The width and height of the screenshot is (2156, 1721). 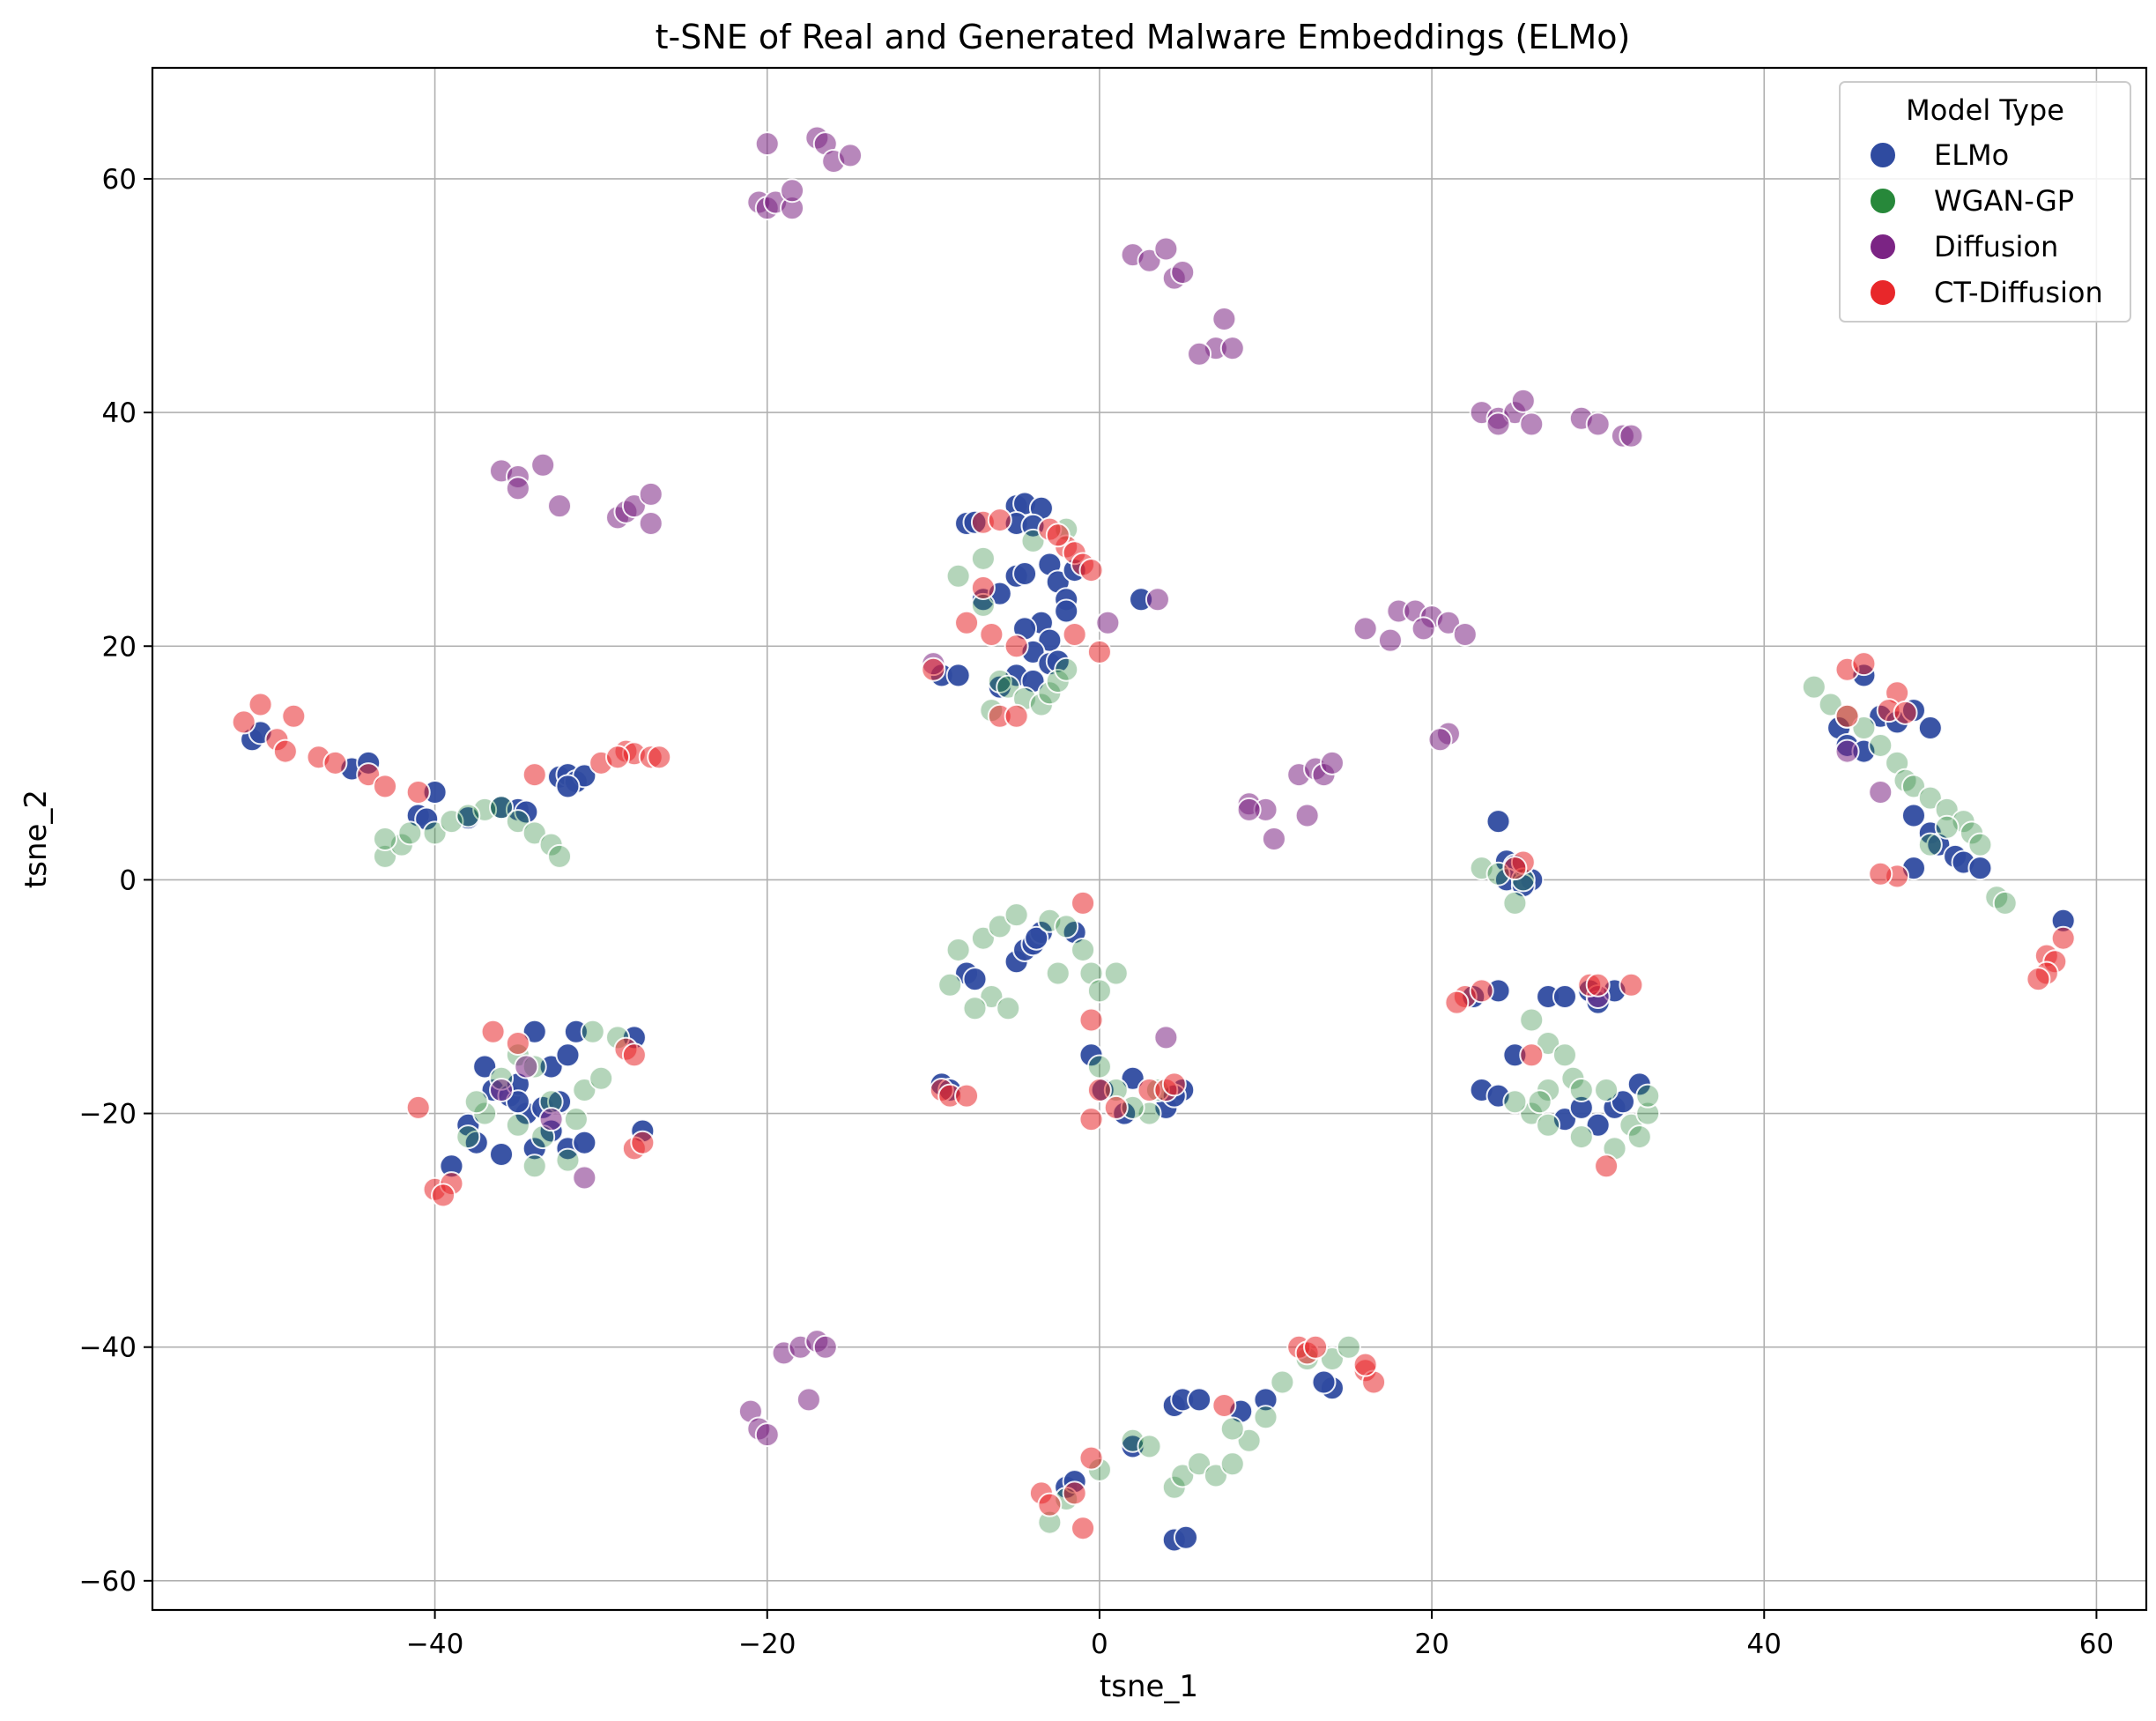 What do you see at coordinates (767, 1644) in the screenshot?
I see `x-tick-label: −20` at bounding box center [767, 1644].